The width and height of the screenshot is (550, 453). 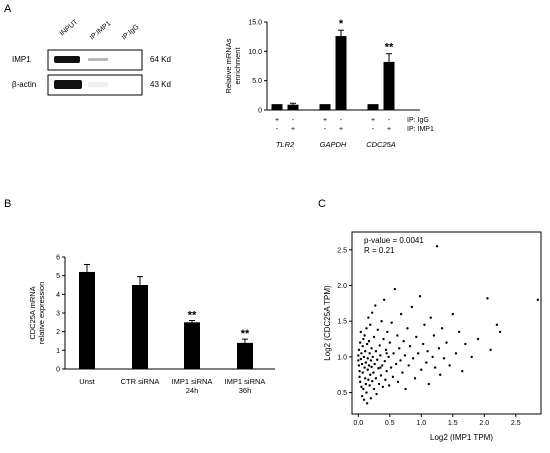 What do you see at coordinates (257, 81) in the screenshot?
I see `y-tick-label: 5.0` at bounding box center [257, 81].